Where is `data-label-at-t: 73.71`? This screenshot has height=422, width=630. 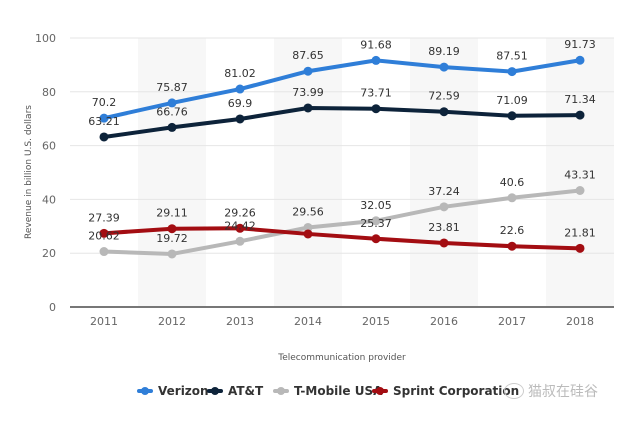
data-label-at-t: 73.71 is located at coordinates (376, 93).